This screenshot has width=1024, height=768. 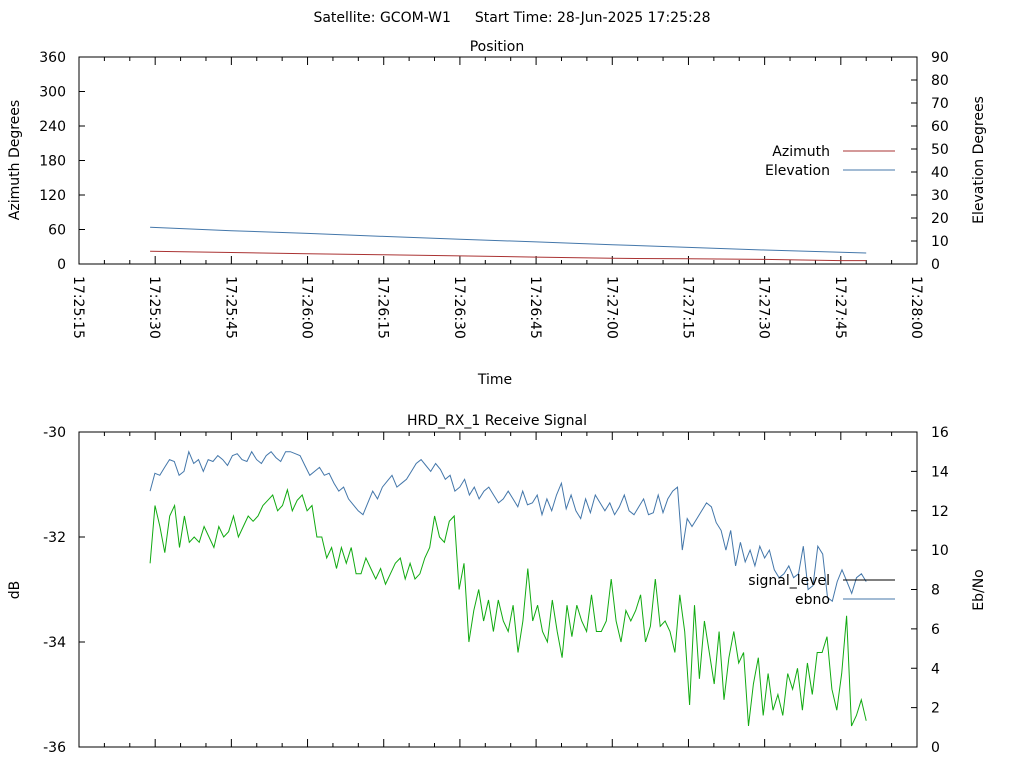 I want to click on legend-azimuth-label: Azimuth, so click(x=801, y=152).